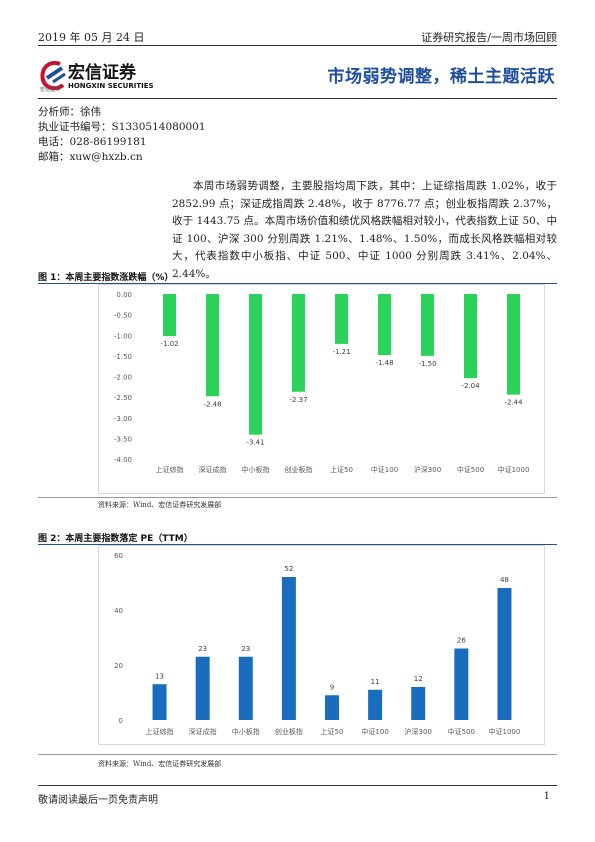 Image resolution: width=595 pixels, height=842 pixels. I want to click on figure-1-rule, so click(297, 283).